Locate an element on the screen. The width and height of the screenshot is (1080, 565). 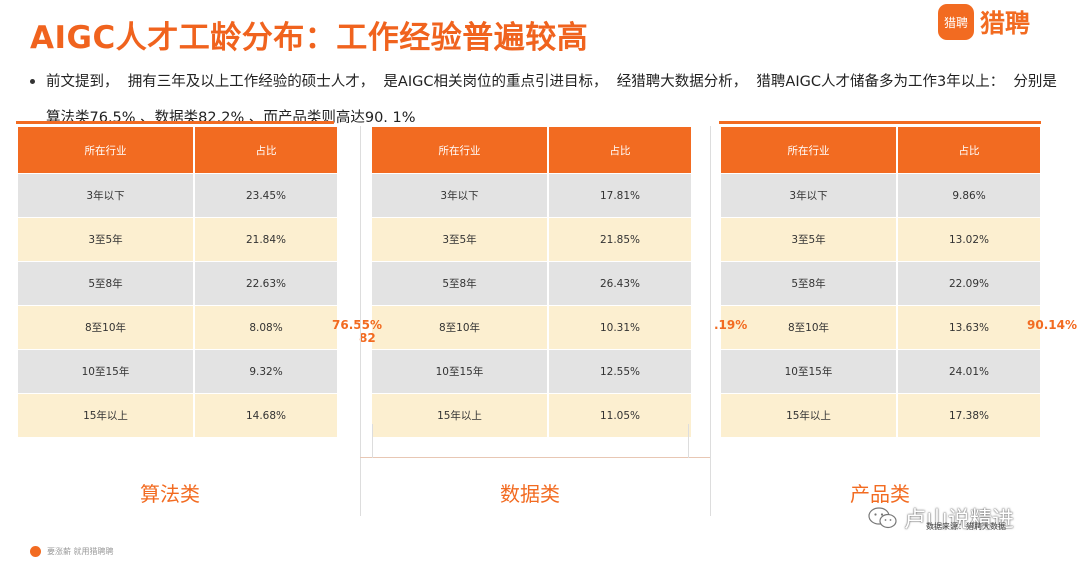
algorithm-side-percent: 76.55% is located at coordinates (357, 325).